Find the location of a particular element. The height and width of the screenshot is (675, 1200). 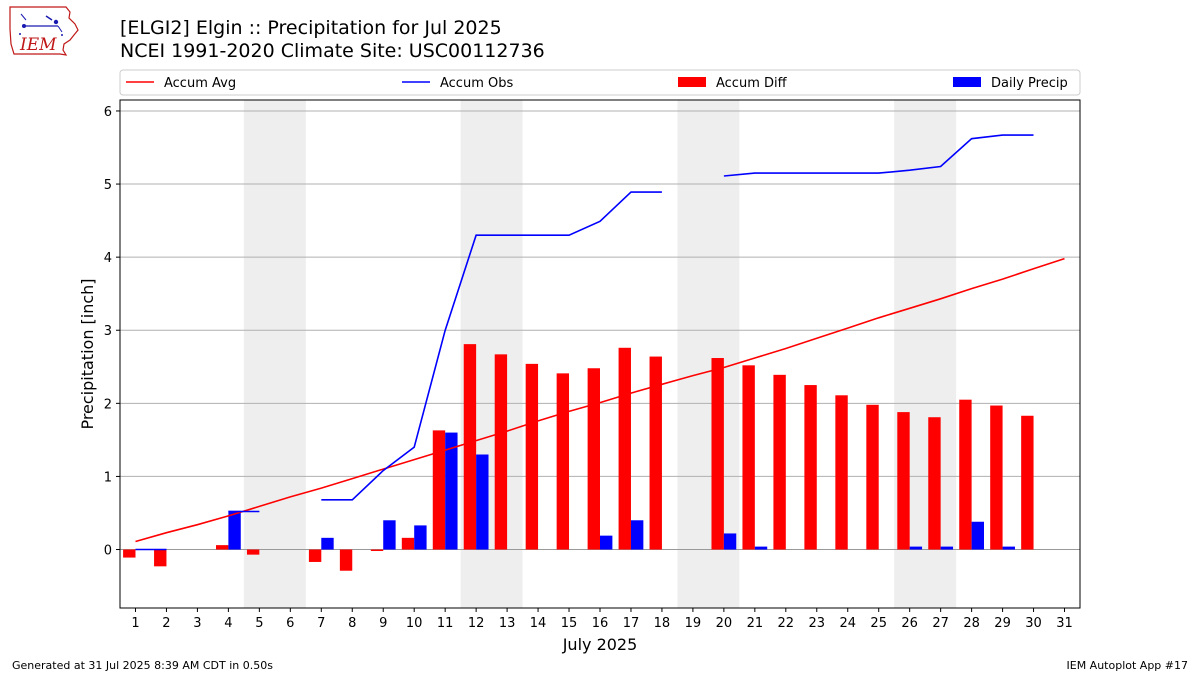

y-axis-ticks: 0 1 2 3 4 5 6 is located at coordinates (112, 332).